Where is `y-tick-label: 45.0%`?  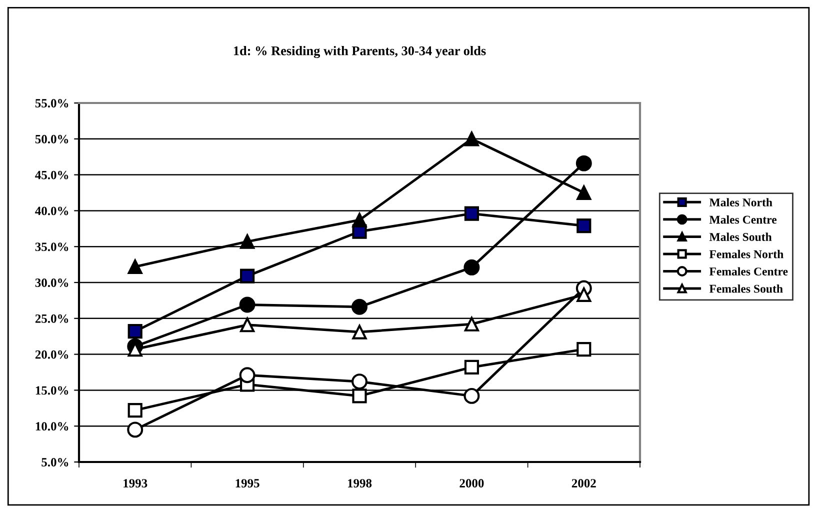 y-tick-label: 45.0% is located at coordinates (51, 175).